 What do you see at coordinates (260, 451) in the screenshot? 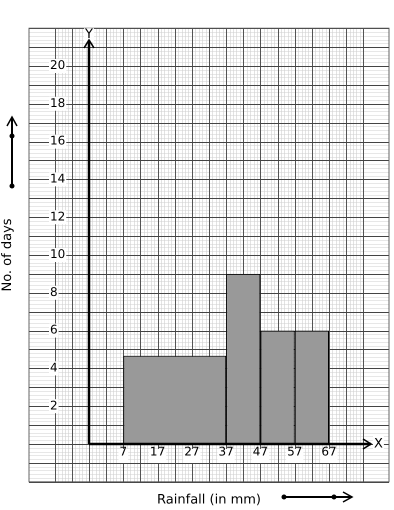
I see `x-tick-label: 47` at bounding box center [260, 451].